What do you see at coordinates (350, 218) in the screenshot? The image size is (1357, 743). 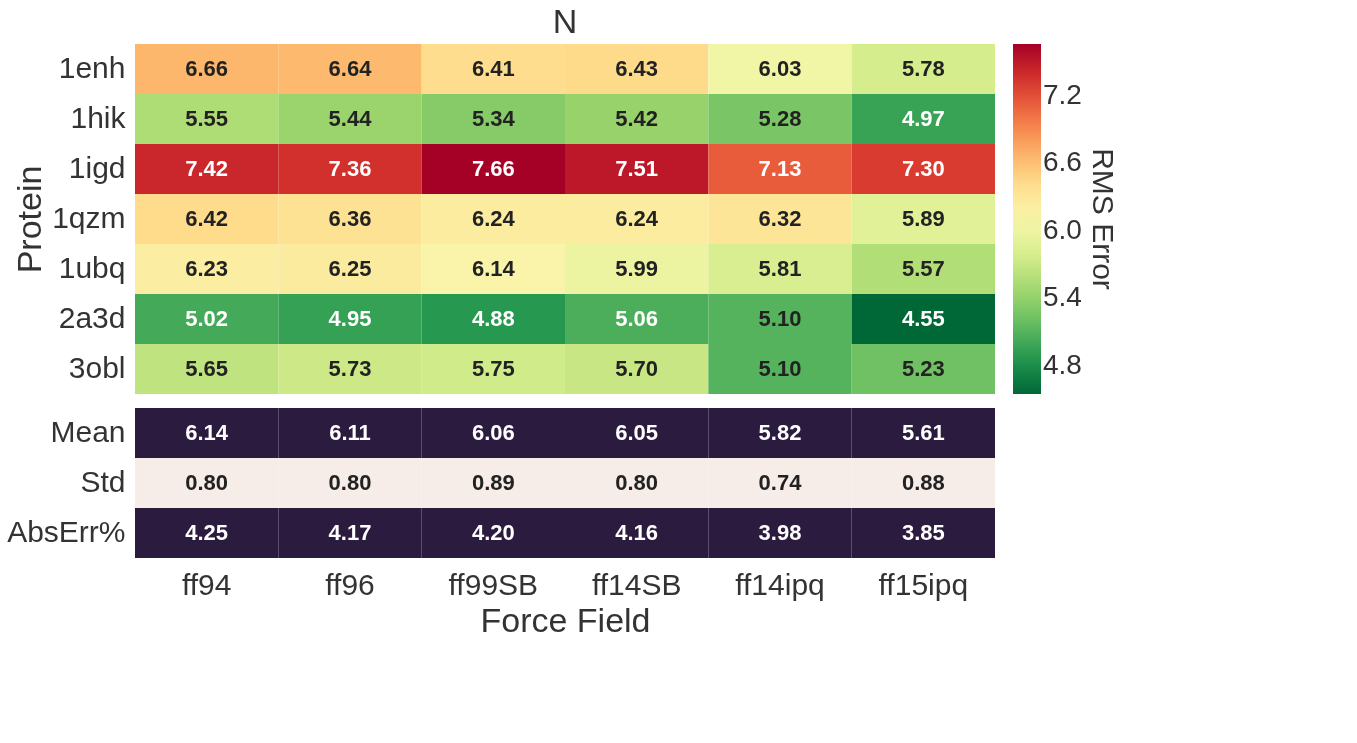 I see `data-label: 6.36` at bounding box center [350, 218].